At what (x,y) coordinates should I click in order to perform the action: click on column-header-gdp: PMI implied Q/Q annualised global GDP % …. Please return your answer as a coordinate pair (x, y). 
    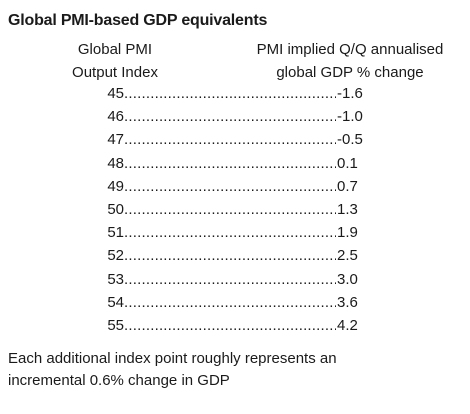
    Looking at the image, I should click on (350, 61).